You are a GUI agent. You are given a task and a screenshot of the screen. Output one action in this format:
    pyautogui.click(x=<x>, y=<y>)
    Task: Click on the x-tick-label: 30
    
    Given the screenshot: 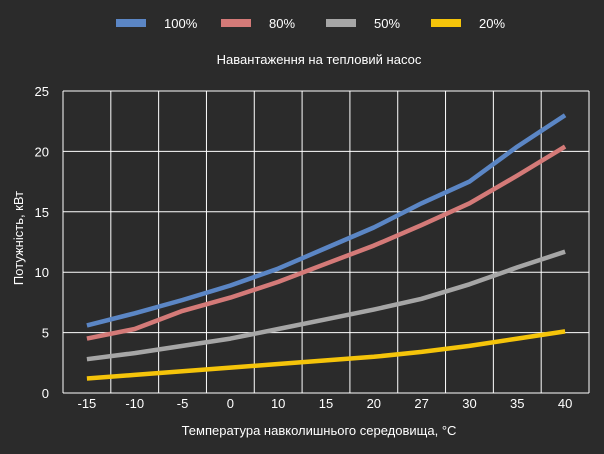 What is the action you would take?
    pyautogui.click(x=469, y=403)
    